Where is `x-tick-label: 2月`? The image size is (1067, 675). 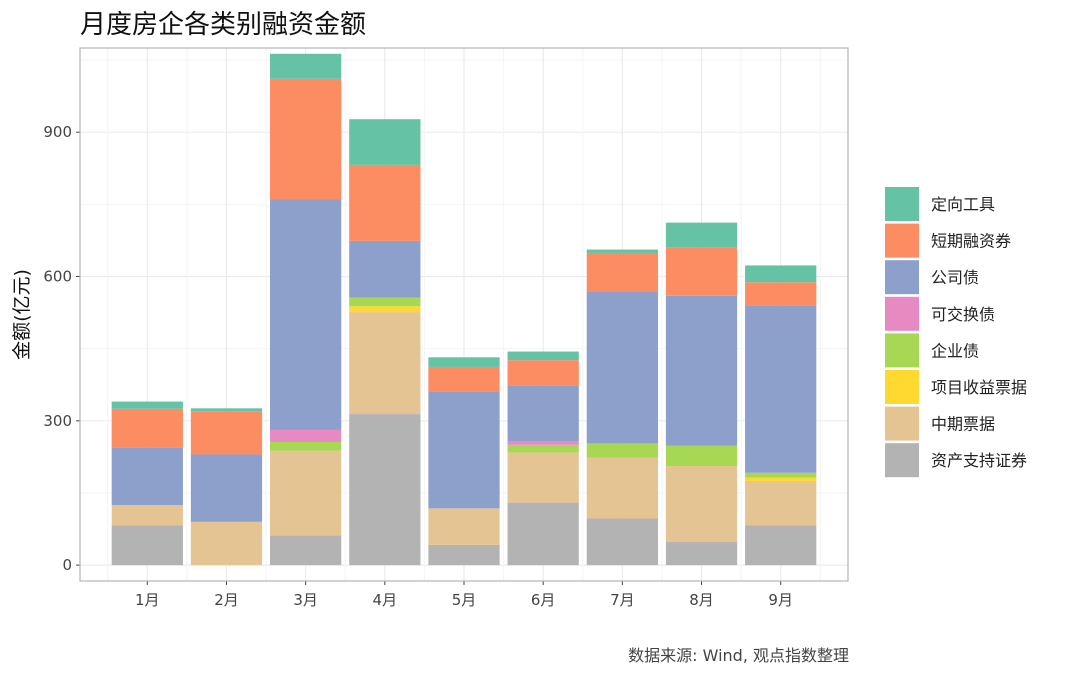
x-tick-label: 2月 is located at coordinates (226, 600).